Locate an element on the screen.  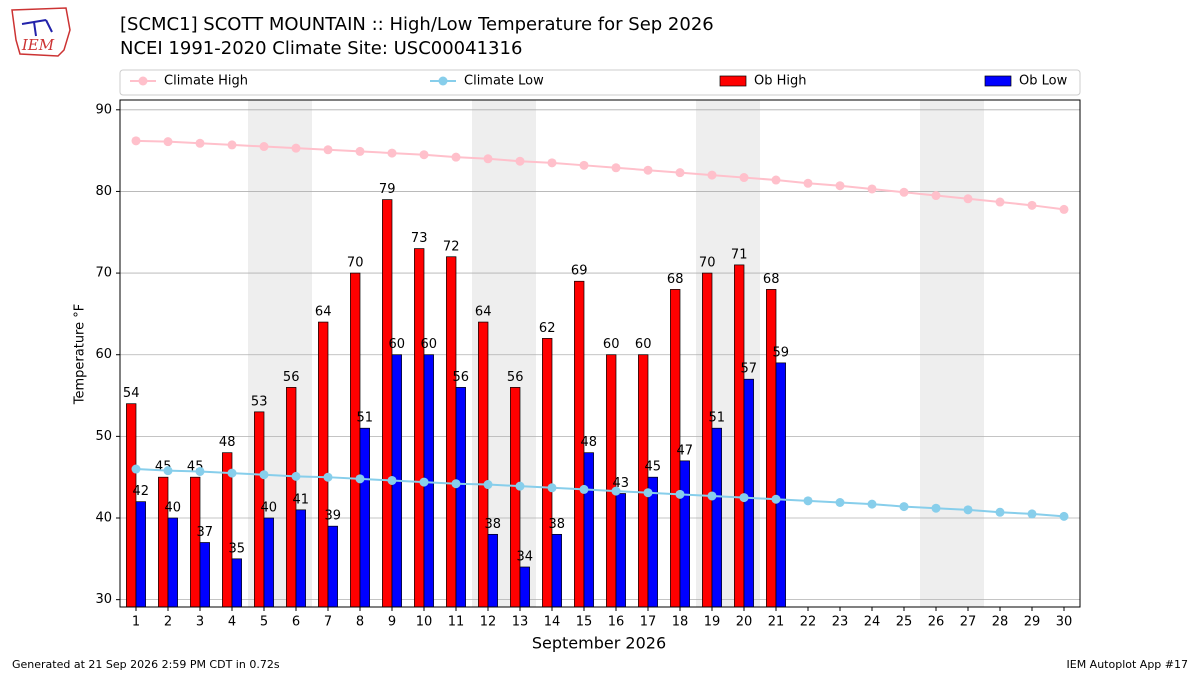
x-tick-label: 28 is located at coordinates (1000, 622).